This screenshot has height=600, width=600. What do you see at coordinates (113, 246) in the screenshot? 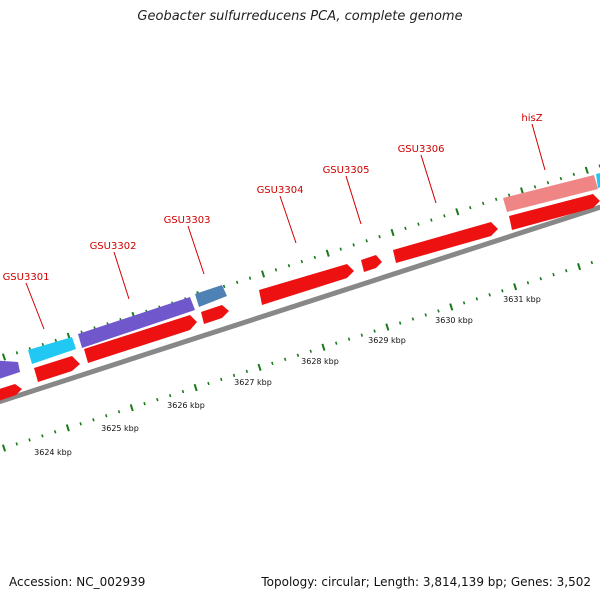
I see `gene-label: GSU3302` at bounding box center [113, 246].